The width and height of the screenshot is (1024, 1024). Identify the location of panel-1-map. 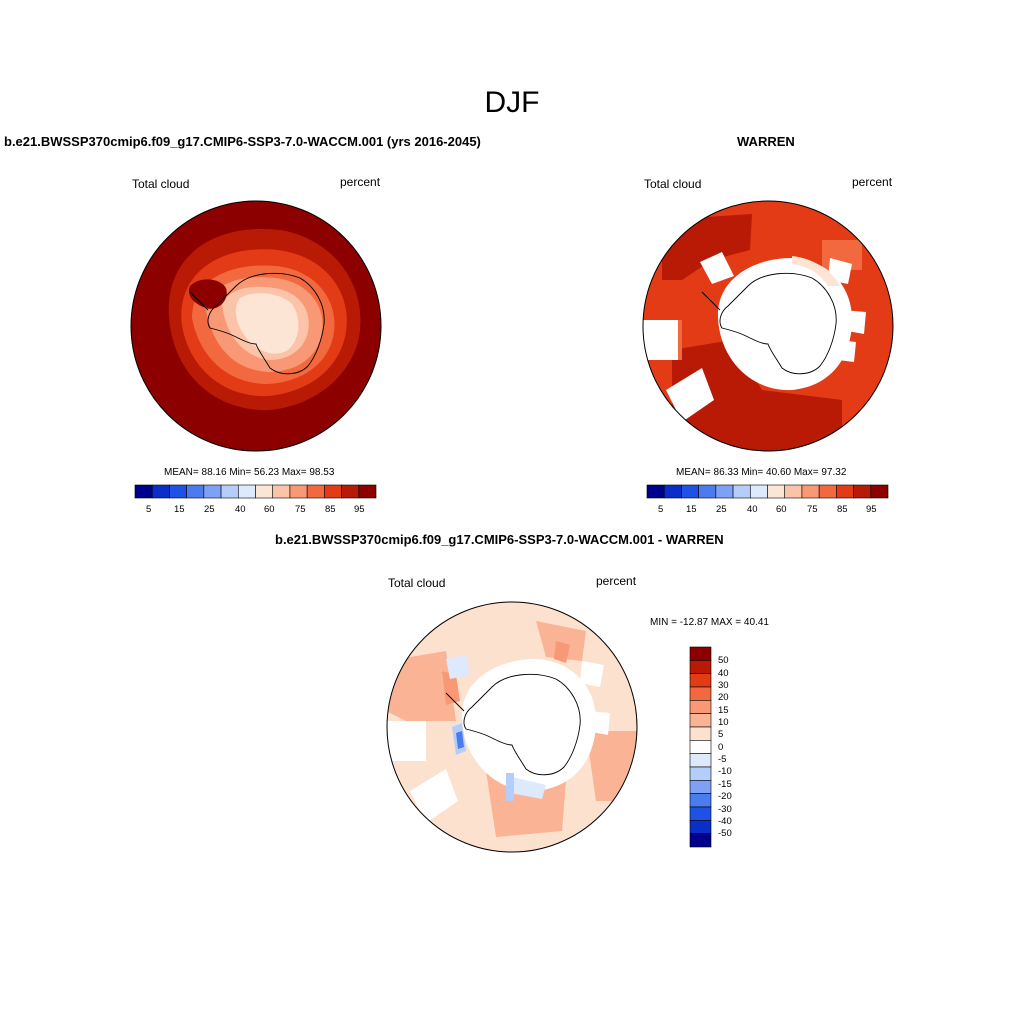
(256, 326).